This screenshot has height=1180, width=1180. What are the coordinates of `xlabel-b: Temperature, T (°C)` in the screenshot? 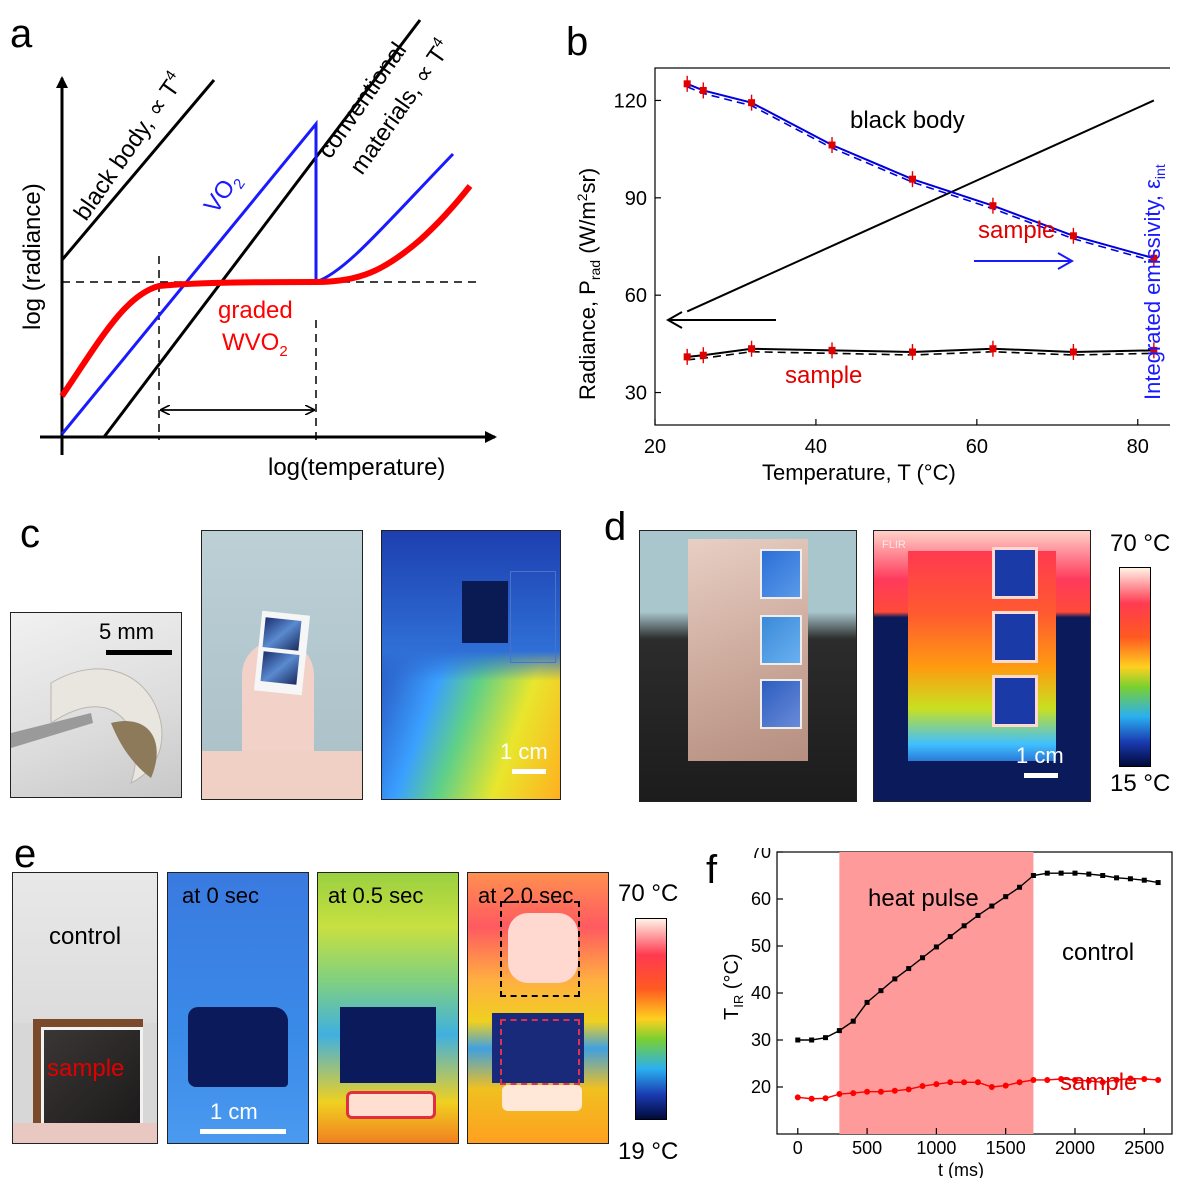 It's located at (859, 472).